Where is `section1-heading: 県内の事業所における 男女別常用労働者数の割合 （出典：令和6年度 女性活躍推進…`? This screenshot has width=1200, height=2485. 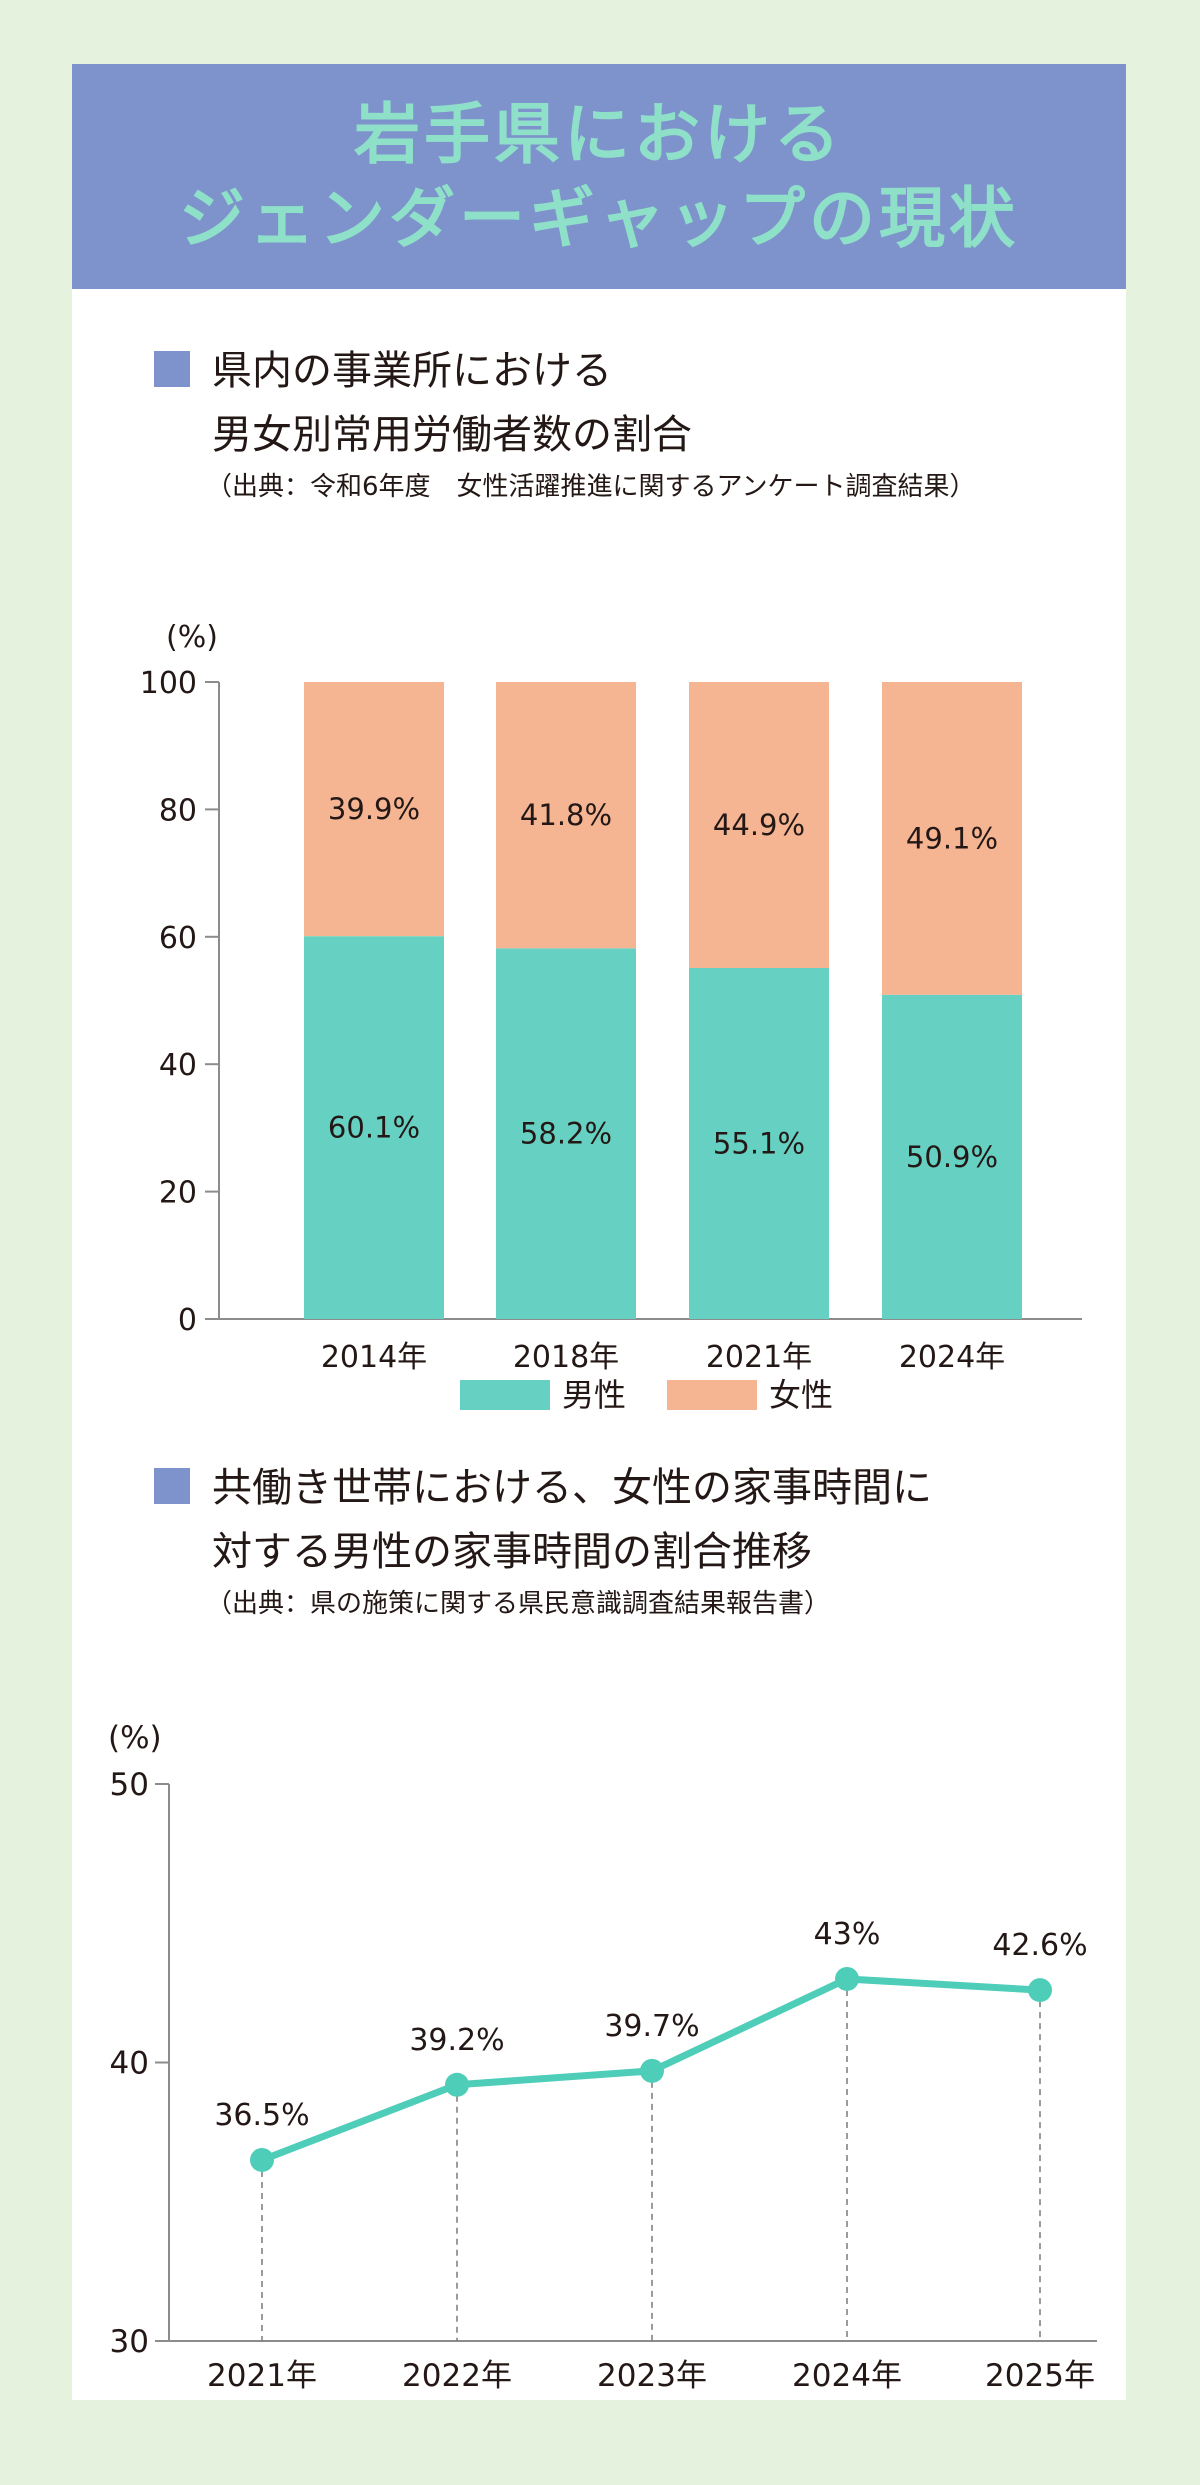 section1-heading: 県内の事業所における 男女別常用労働者数の割合 （出典：令和6年度 女性活躍推進… is located at coordinates (565, 423).